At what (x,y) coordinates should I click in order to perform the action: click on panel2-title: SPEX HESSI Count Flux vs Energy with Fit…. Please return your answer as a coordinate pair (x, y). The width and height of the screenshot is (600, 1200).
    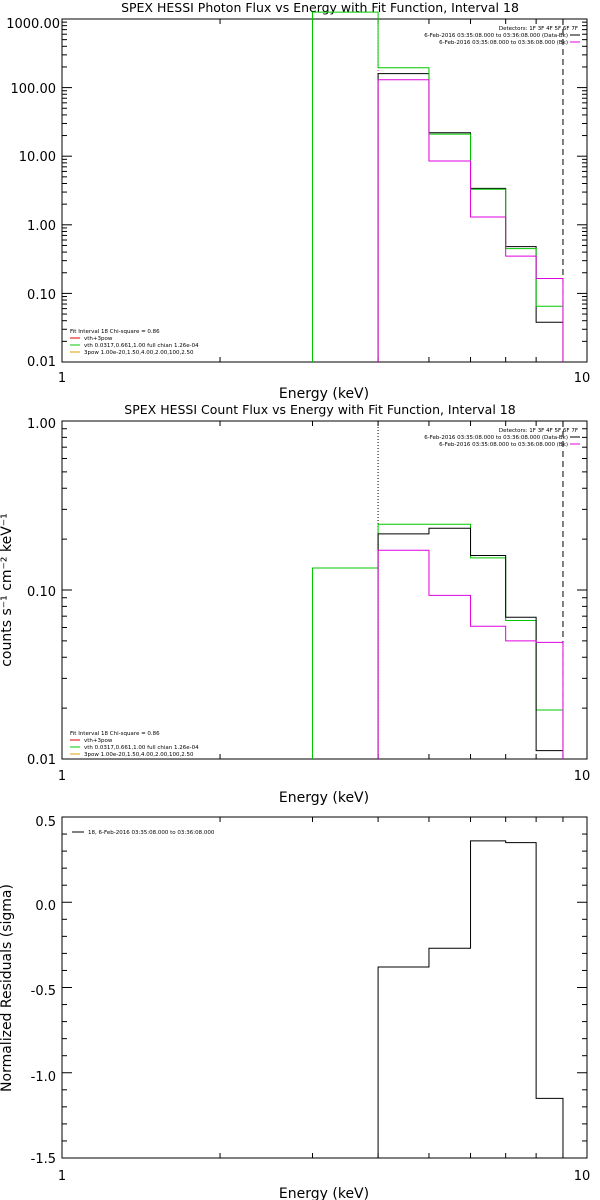
    Looking at the image, I should click on (319, 409).